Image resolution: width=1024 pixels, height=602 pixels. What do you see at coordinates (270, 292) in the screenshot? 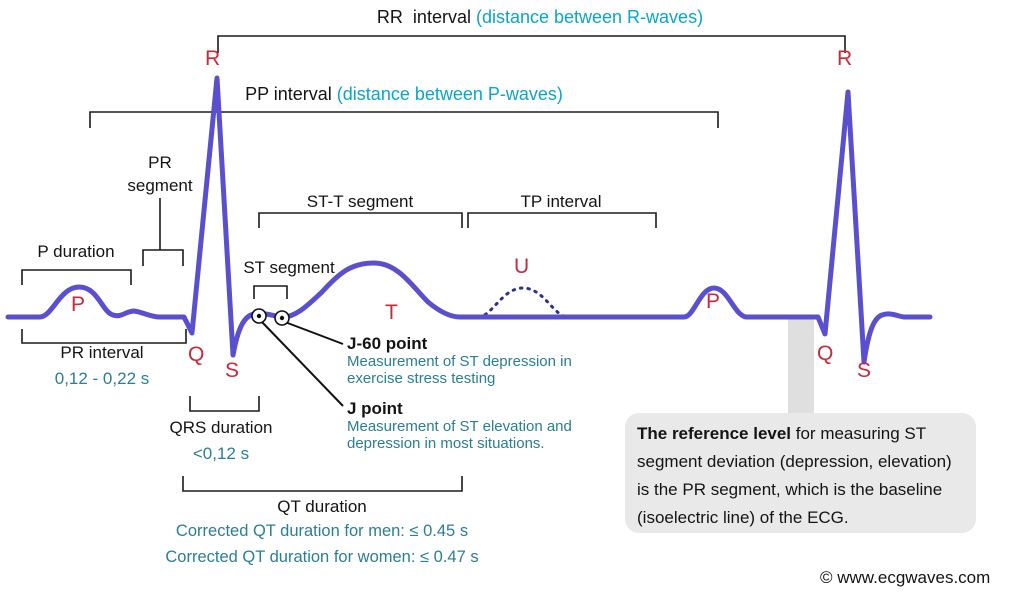
I see `st-segment-bracket` at bounding box center [270, 292].